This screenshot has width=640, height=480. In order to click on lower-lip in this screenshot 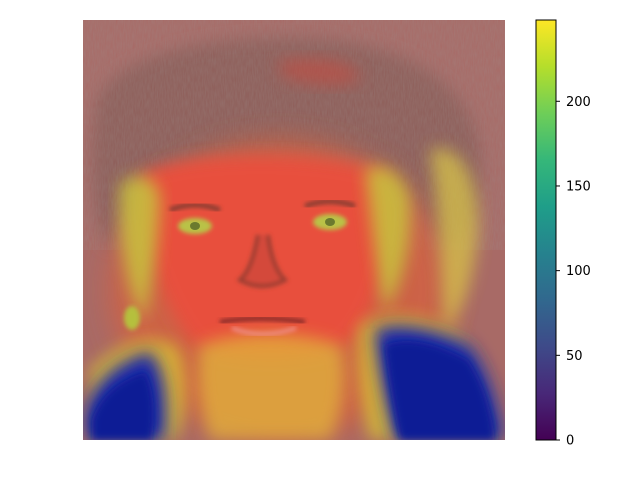, I will do `click(264, 331)`.